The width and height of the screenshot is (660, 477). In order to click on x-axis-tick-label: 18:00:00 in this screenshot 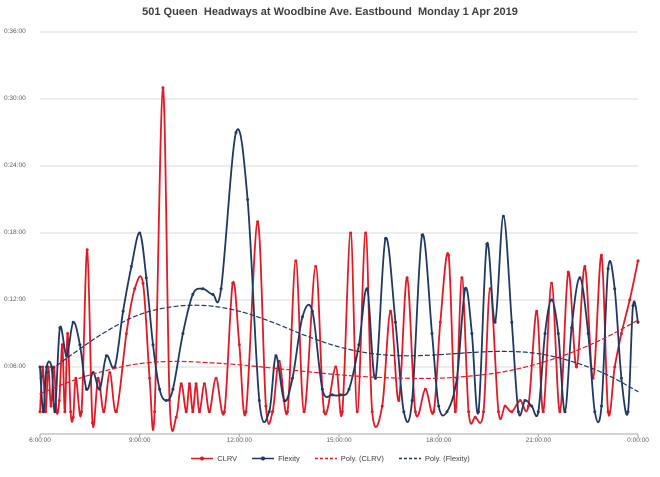, I will do `click(439, 440)`.